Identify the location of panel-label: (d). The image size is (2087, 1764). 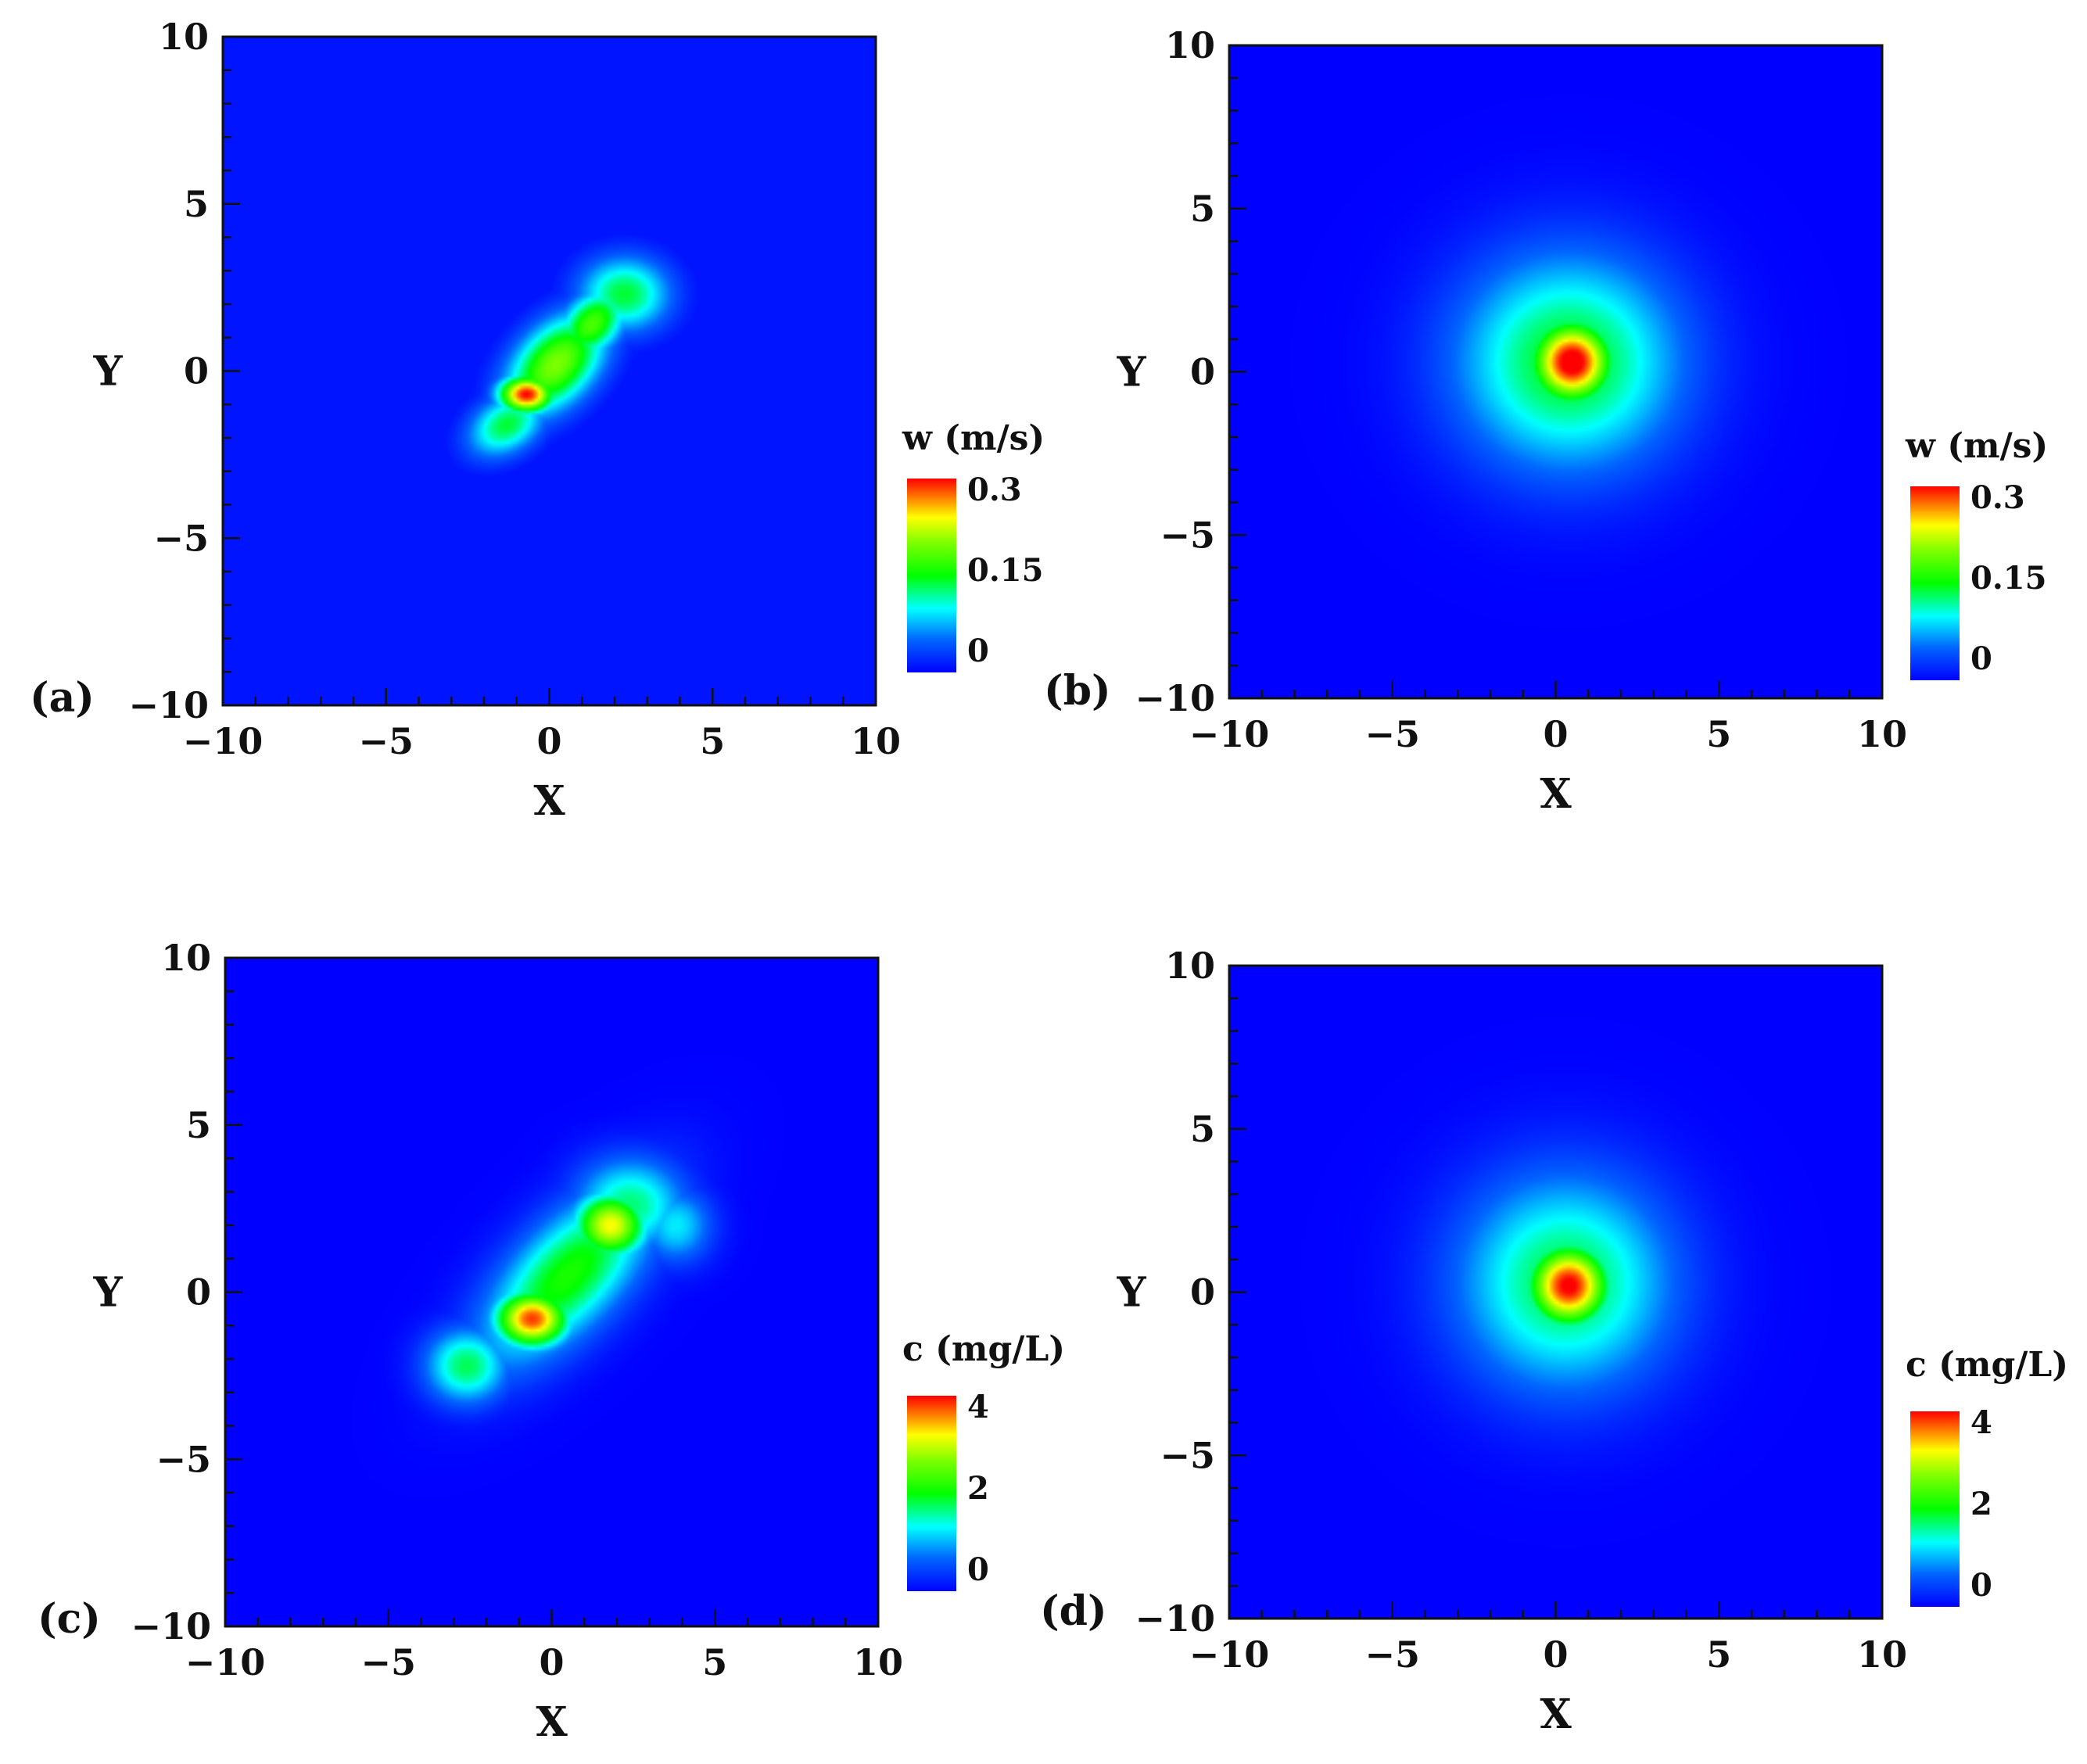
(1073, 1611).